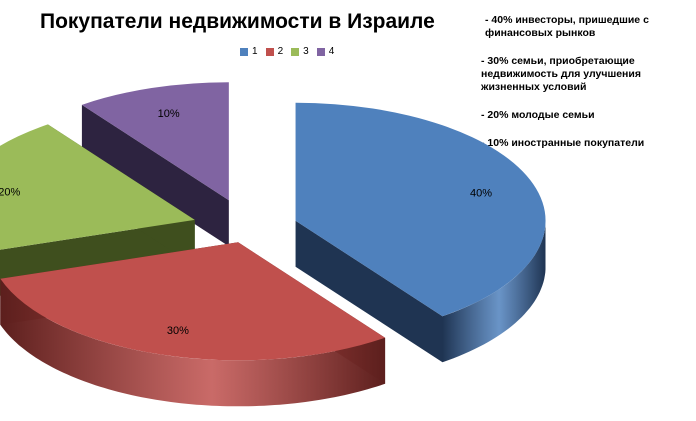  Describe the element at coordinates (481, 193) in the screenshot. I see `data-label-1: 40%` at that location.